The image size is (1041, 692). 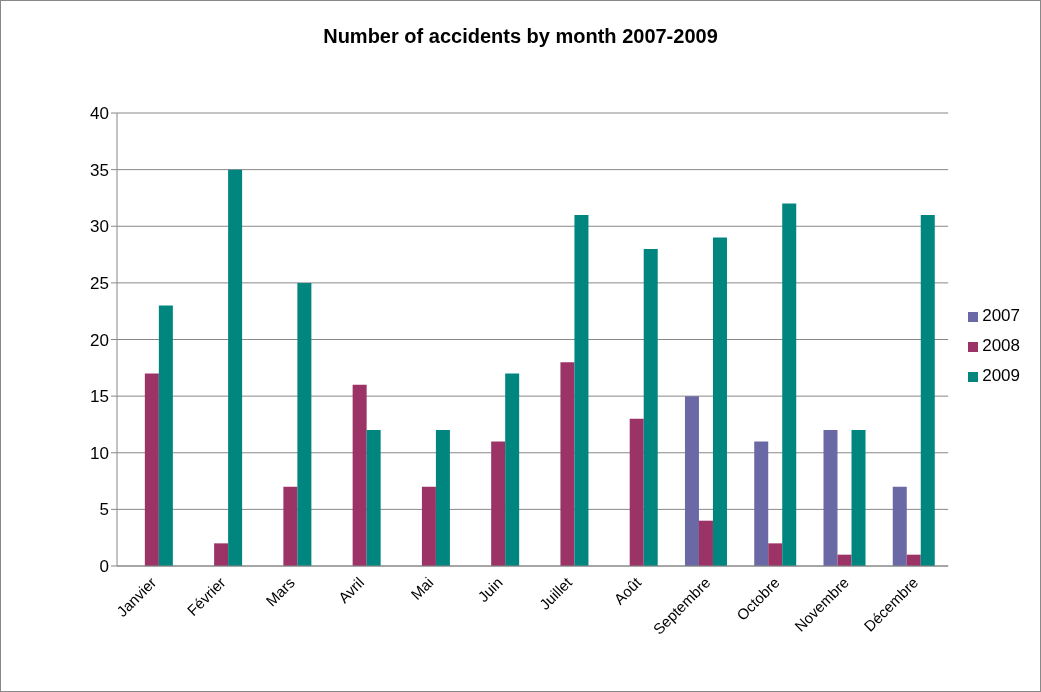 I want to click on y-tick-label: 5, so click(x=104, y=510).